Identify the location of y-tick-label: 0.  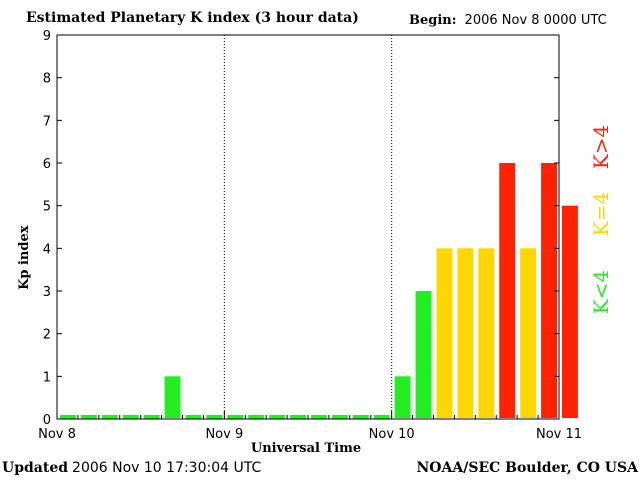
(47, 420).